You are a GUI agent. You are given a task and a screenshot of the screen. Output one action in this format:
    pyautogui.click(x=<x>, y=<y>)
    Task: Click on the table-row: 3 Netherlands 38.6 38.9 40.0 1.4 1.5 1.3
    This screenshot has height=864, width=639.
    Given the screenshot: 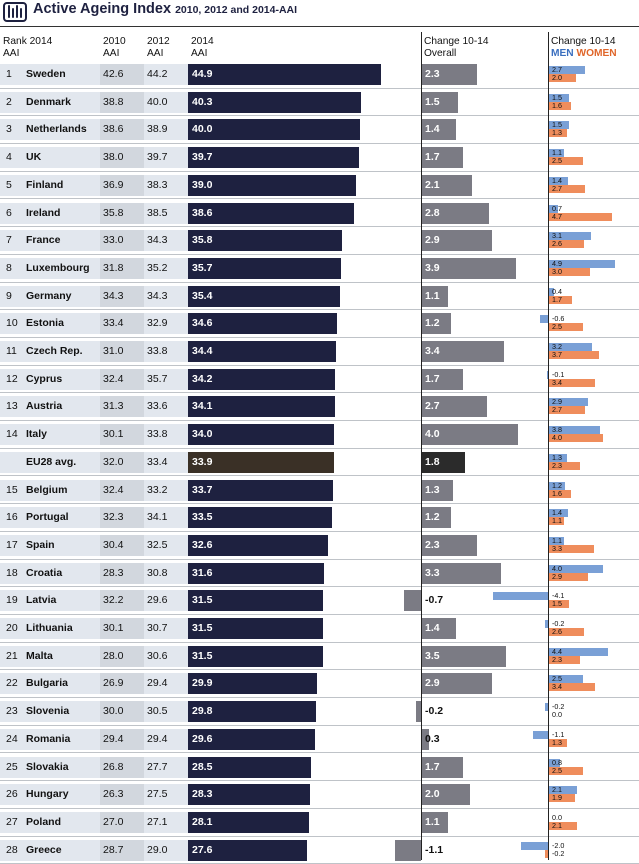 What is the action you would take?
    pyautogui.click(x=319, y=130)
    